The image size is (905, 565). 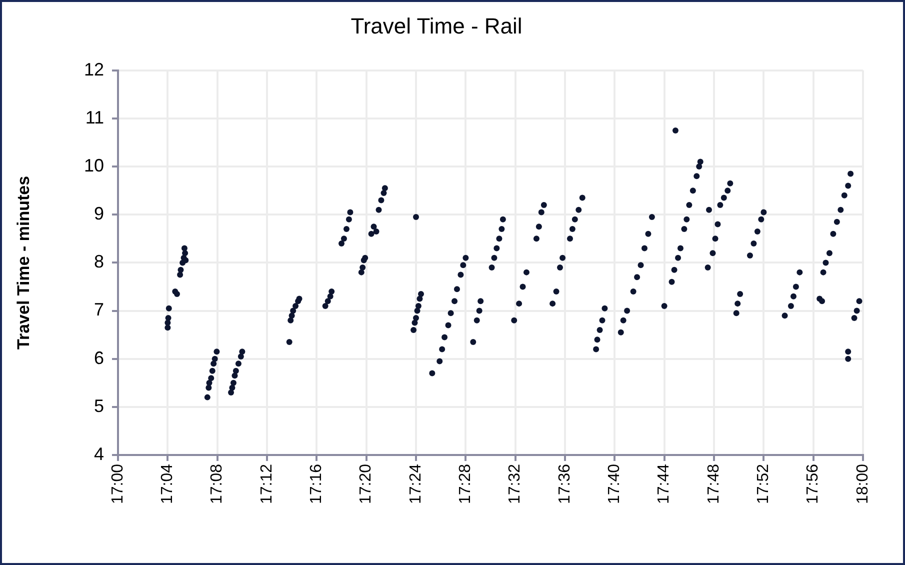 I want to click on x-tick-label: 17:32, so click(x=515, y=484).